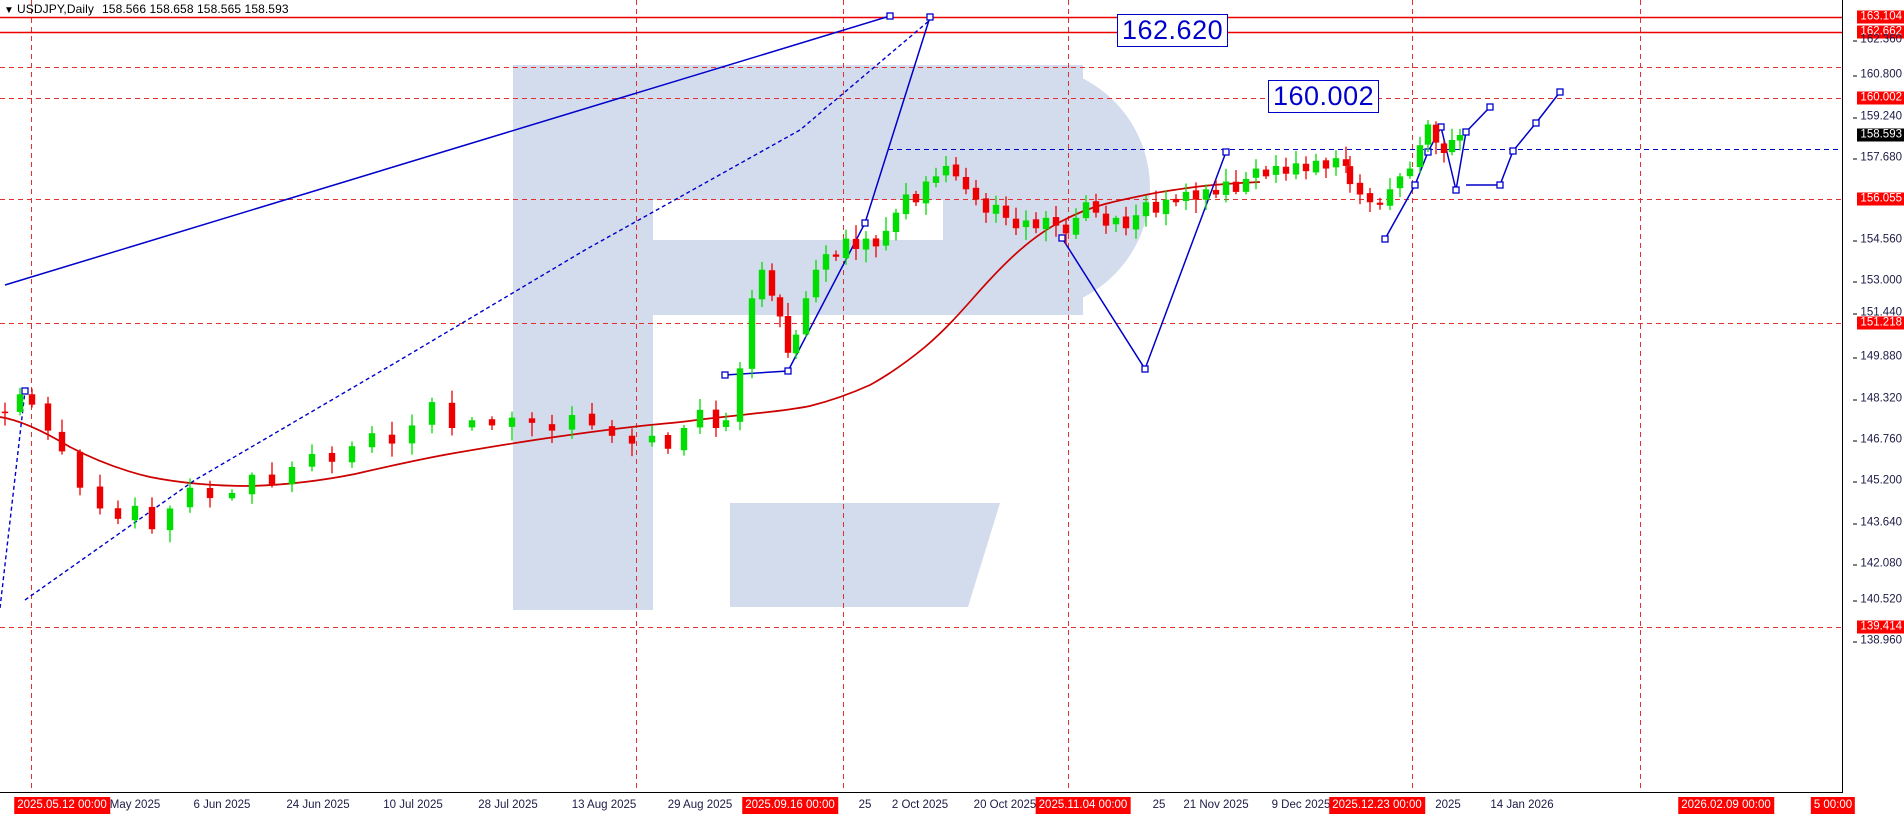 The image size is (1904, 821). I want to click on annotation-target-mid: 160.002, so click(1324, 96).